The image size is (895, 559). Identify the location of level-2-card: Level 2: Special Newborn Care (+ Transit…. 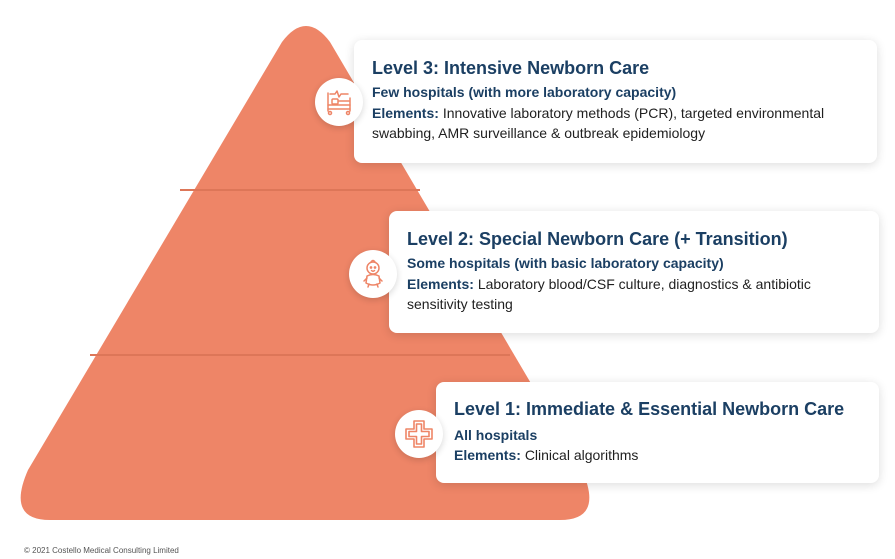
(634, 272).